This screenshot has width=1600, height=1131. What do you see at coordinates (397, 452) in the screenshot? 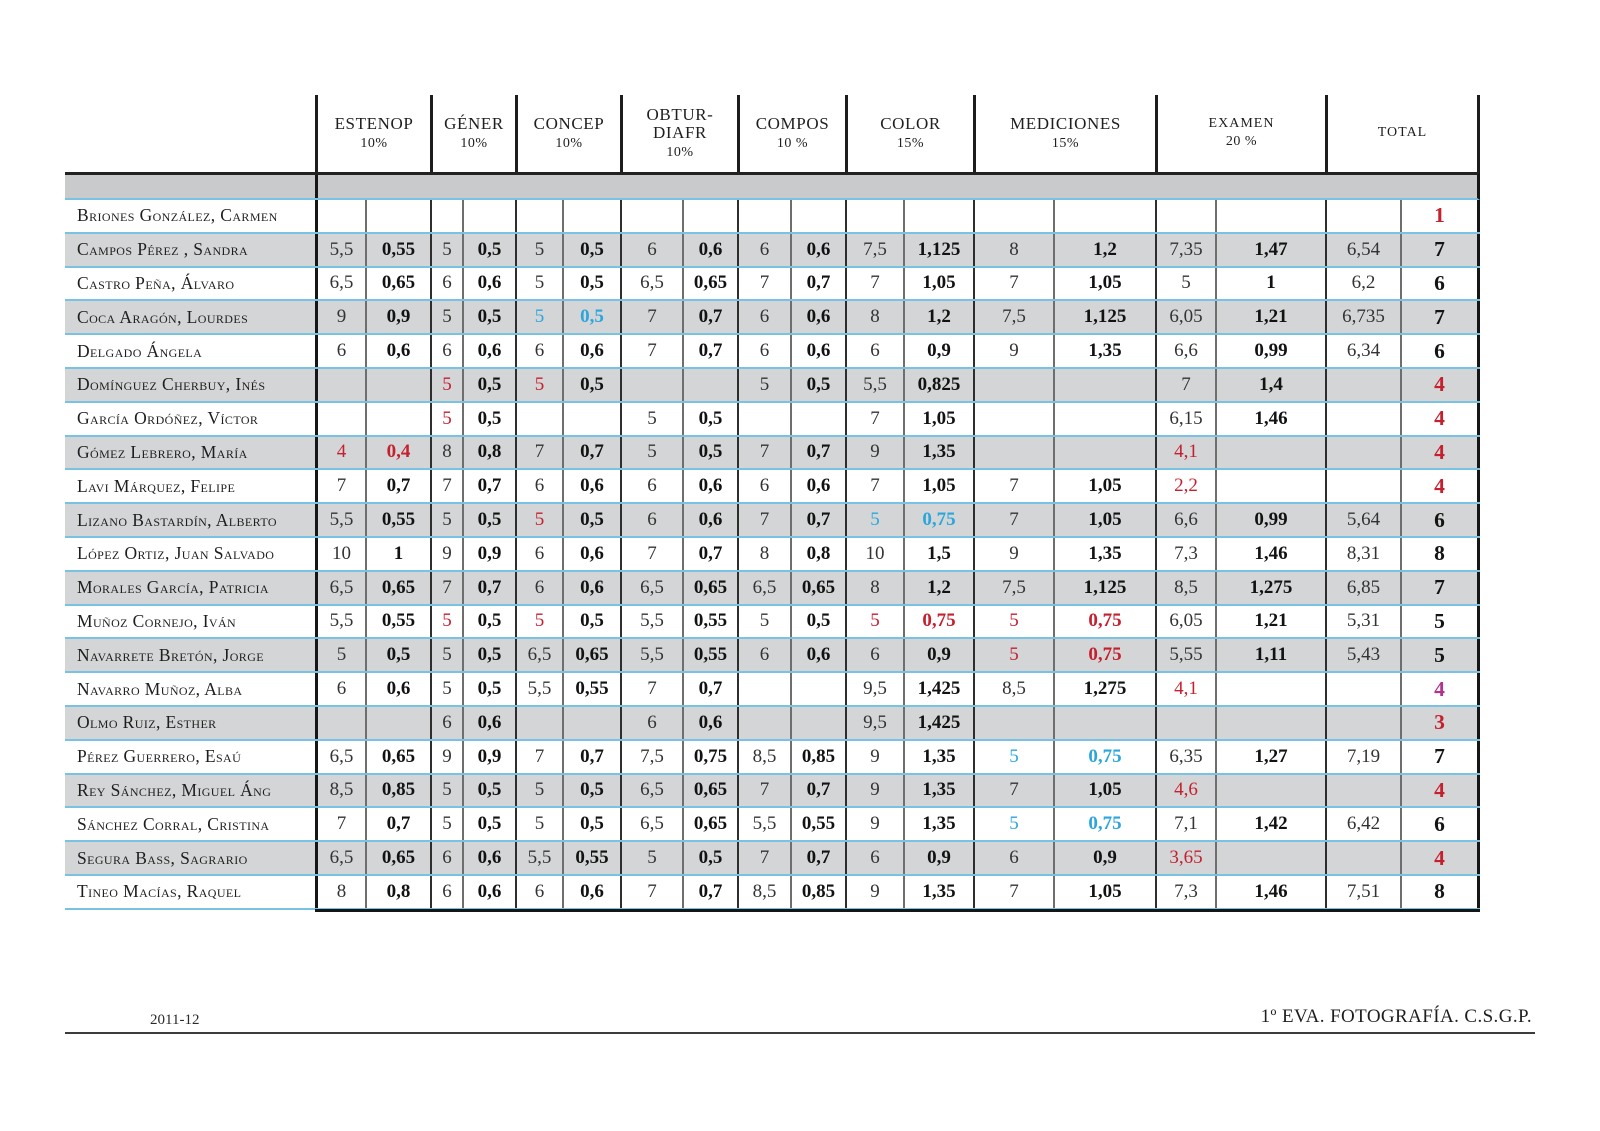
I see `weighted-grade-cell: 0,4` at bounding box center [397, 452].